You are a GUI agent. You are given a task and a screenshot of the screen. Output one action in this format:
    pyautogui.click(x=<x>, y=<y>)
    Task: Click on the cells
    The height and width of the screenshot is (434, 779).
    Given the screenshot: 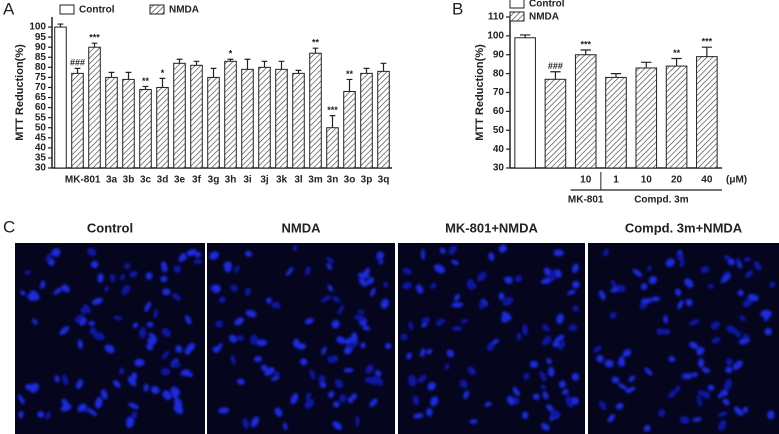 What is the action you would take?
    pyautogui.click(x=110, y=337)
    